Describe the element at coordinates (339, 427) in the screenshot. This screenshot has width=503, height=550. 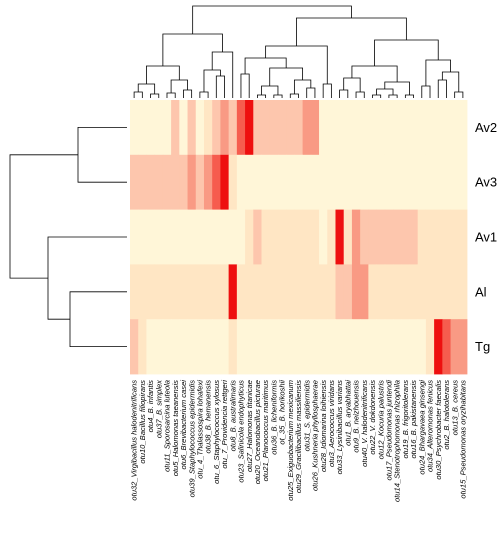
I see `column-label-26: otu33_Lysinibacillus varians` at that location.